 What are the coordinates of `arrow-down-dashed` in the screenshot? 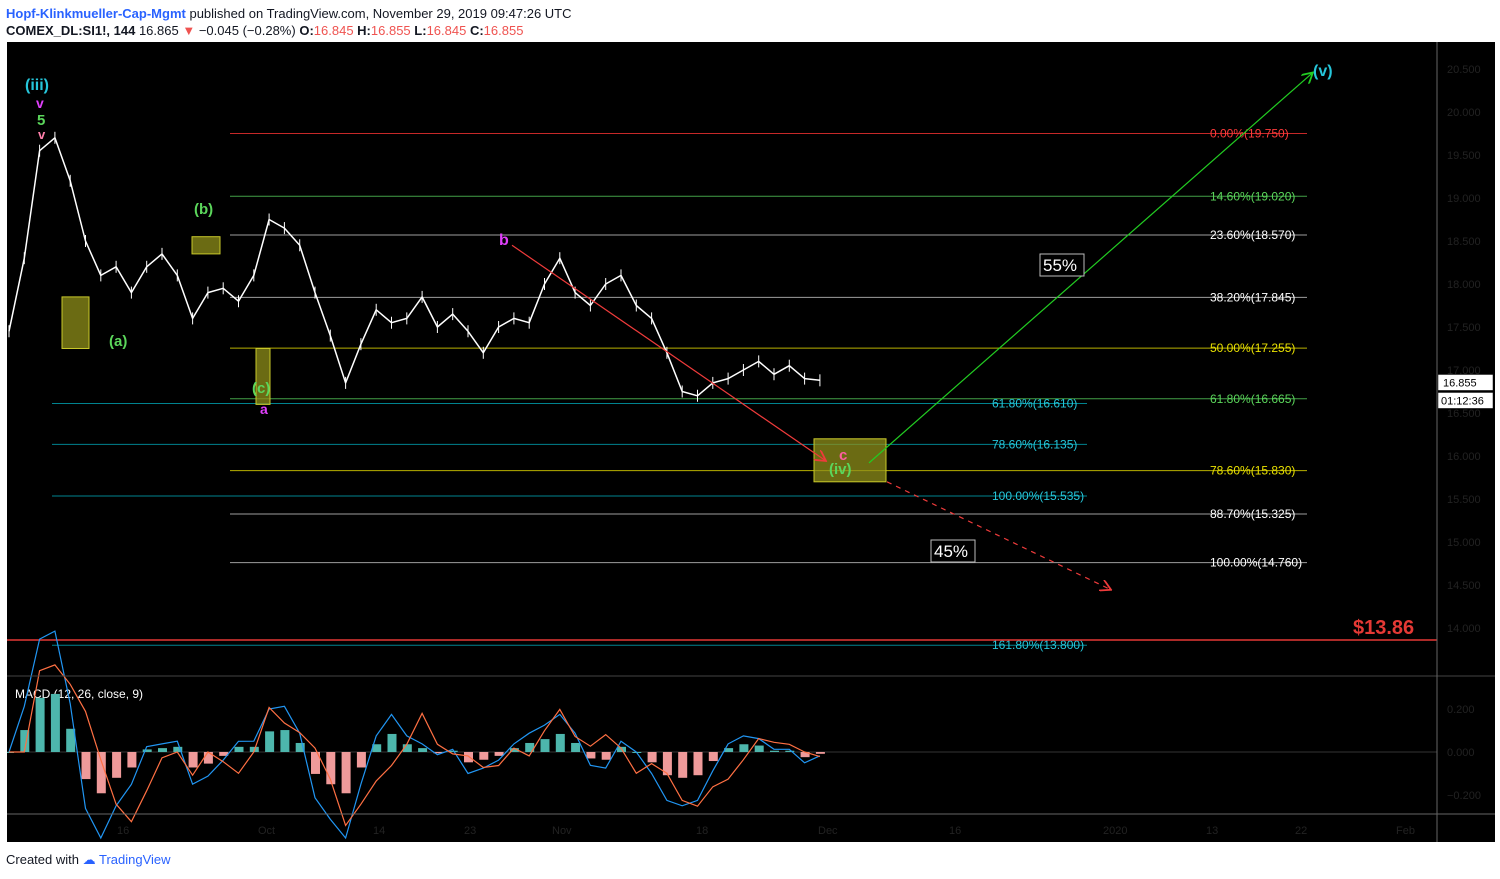 It's located at (998, 535).